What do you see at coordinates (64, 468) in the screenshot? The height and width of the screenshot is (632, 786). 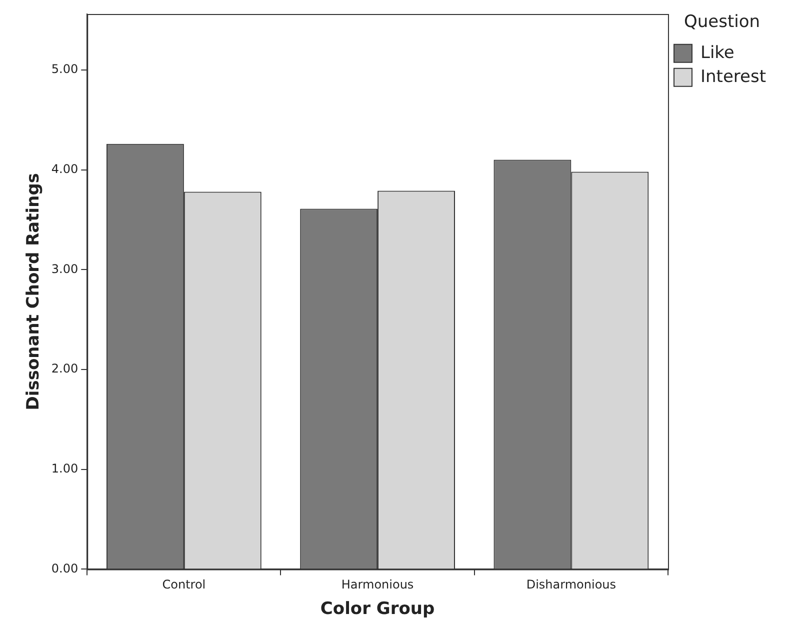 I see `y-tick-label: 1.00` at bounding box center [64, 468].